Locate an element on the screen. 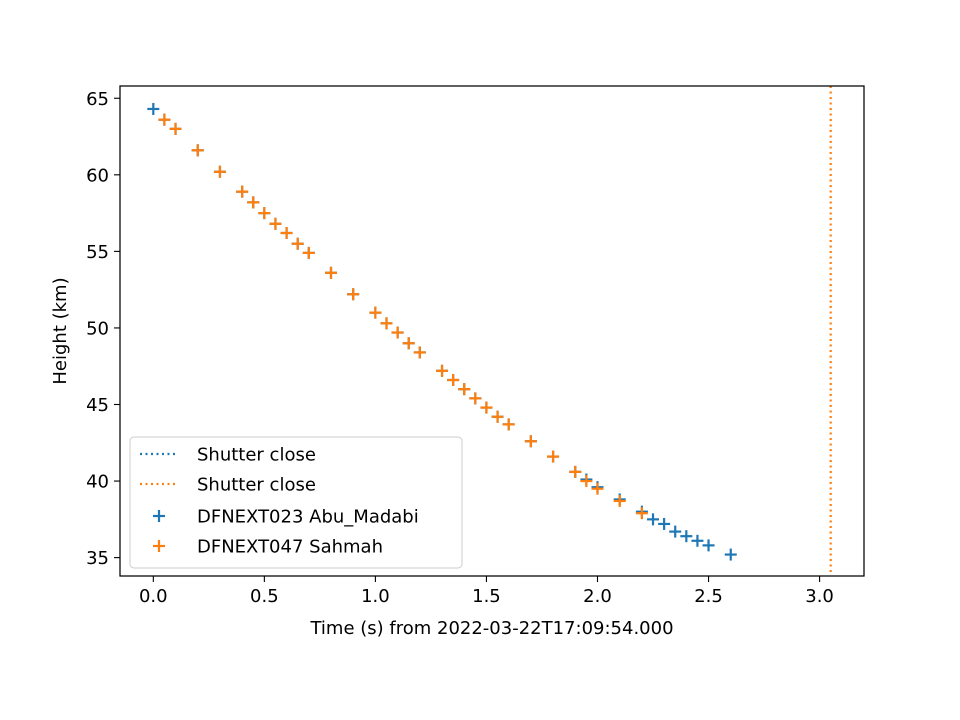 Image resolution: width=960 pixels, height=720 pixels. y-tick-label: 50 is located at coordinates (97, 328).